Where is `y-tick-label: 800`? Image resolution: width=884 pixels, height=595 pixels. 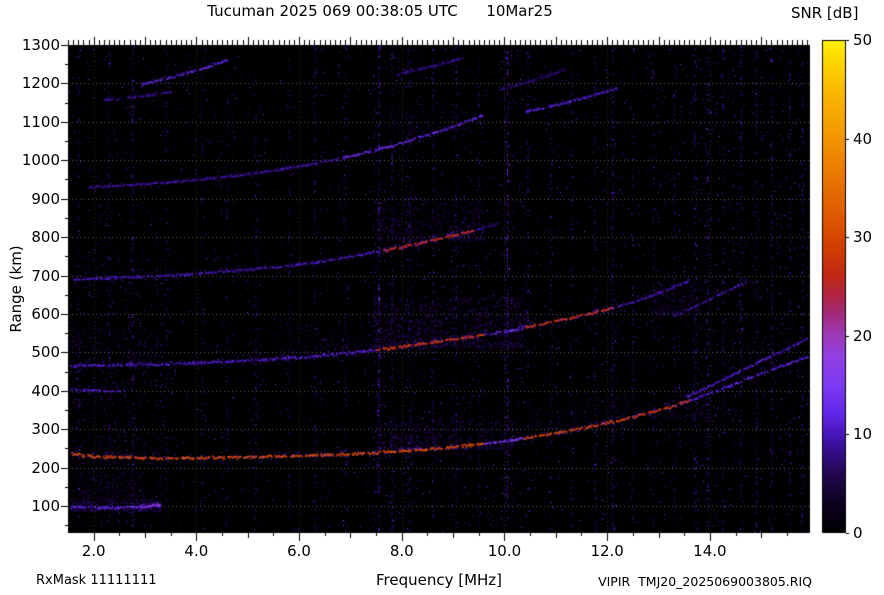 y-tick-label: 800 is located at coordinates (45, 237).